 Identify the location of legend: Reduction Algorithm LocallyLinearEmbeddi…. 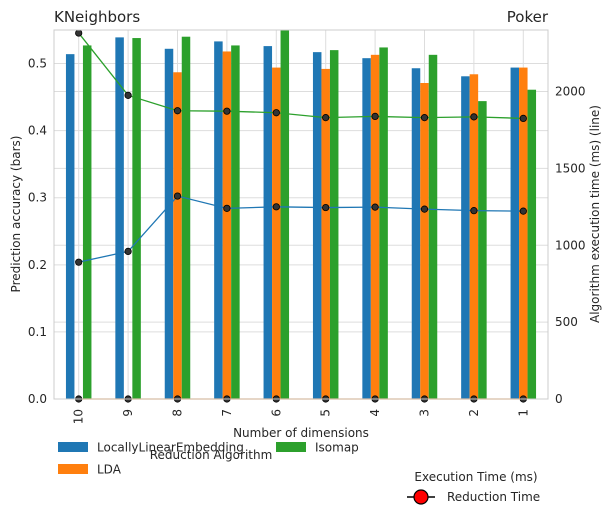
(208, 459).